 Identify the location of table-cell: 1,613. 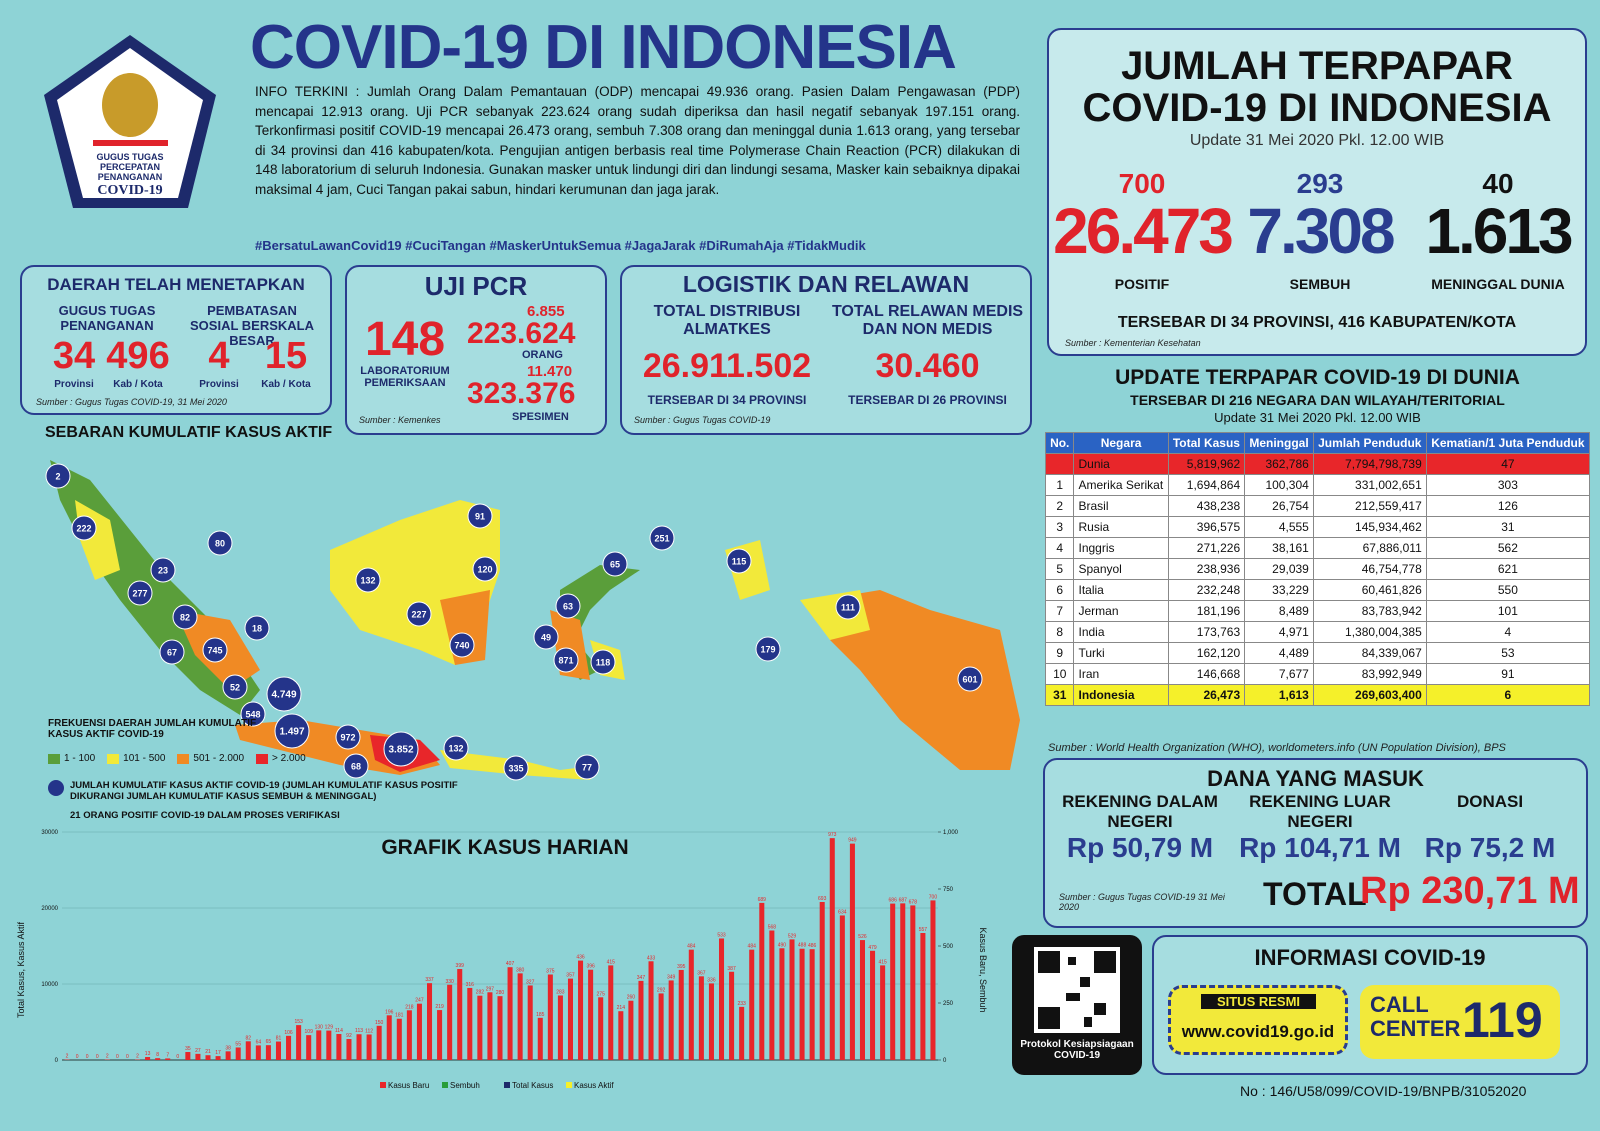
(1279, 695).